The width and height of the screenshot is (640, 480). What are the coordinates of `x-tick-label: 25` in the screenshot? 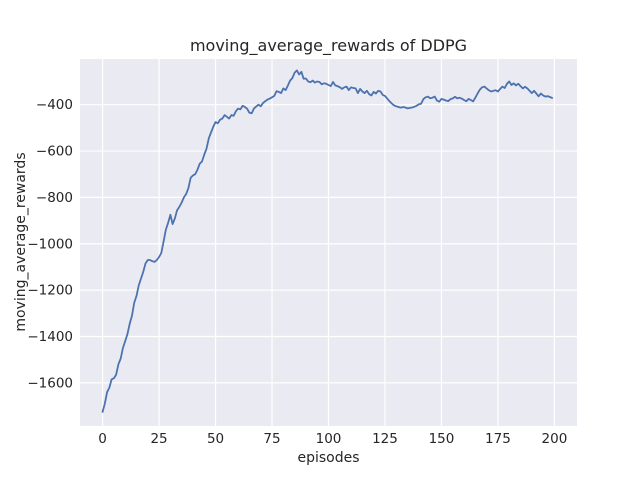 It's located at (158, 439).